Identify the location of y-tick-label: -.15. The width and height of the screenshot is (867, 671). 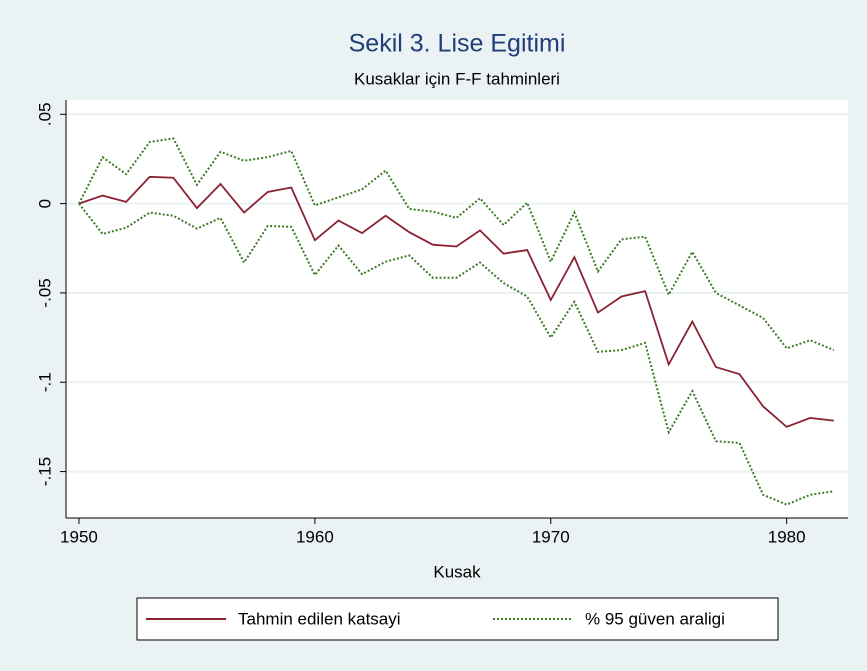
(44, 471).